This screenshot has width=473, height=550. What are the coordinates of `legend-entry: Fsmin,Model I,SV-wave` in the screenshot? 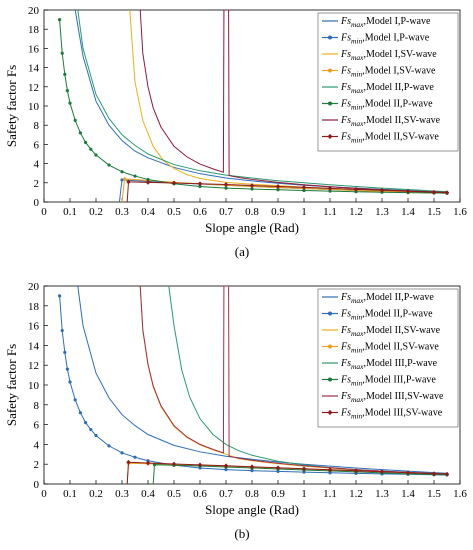 It's located at (388, 72).